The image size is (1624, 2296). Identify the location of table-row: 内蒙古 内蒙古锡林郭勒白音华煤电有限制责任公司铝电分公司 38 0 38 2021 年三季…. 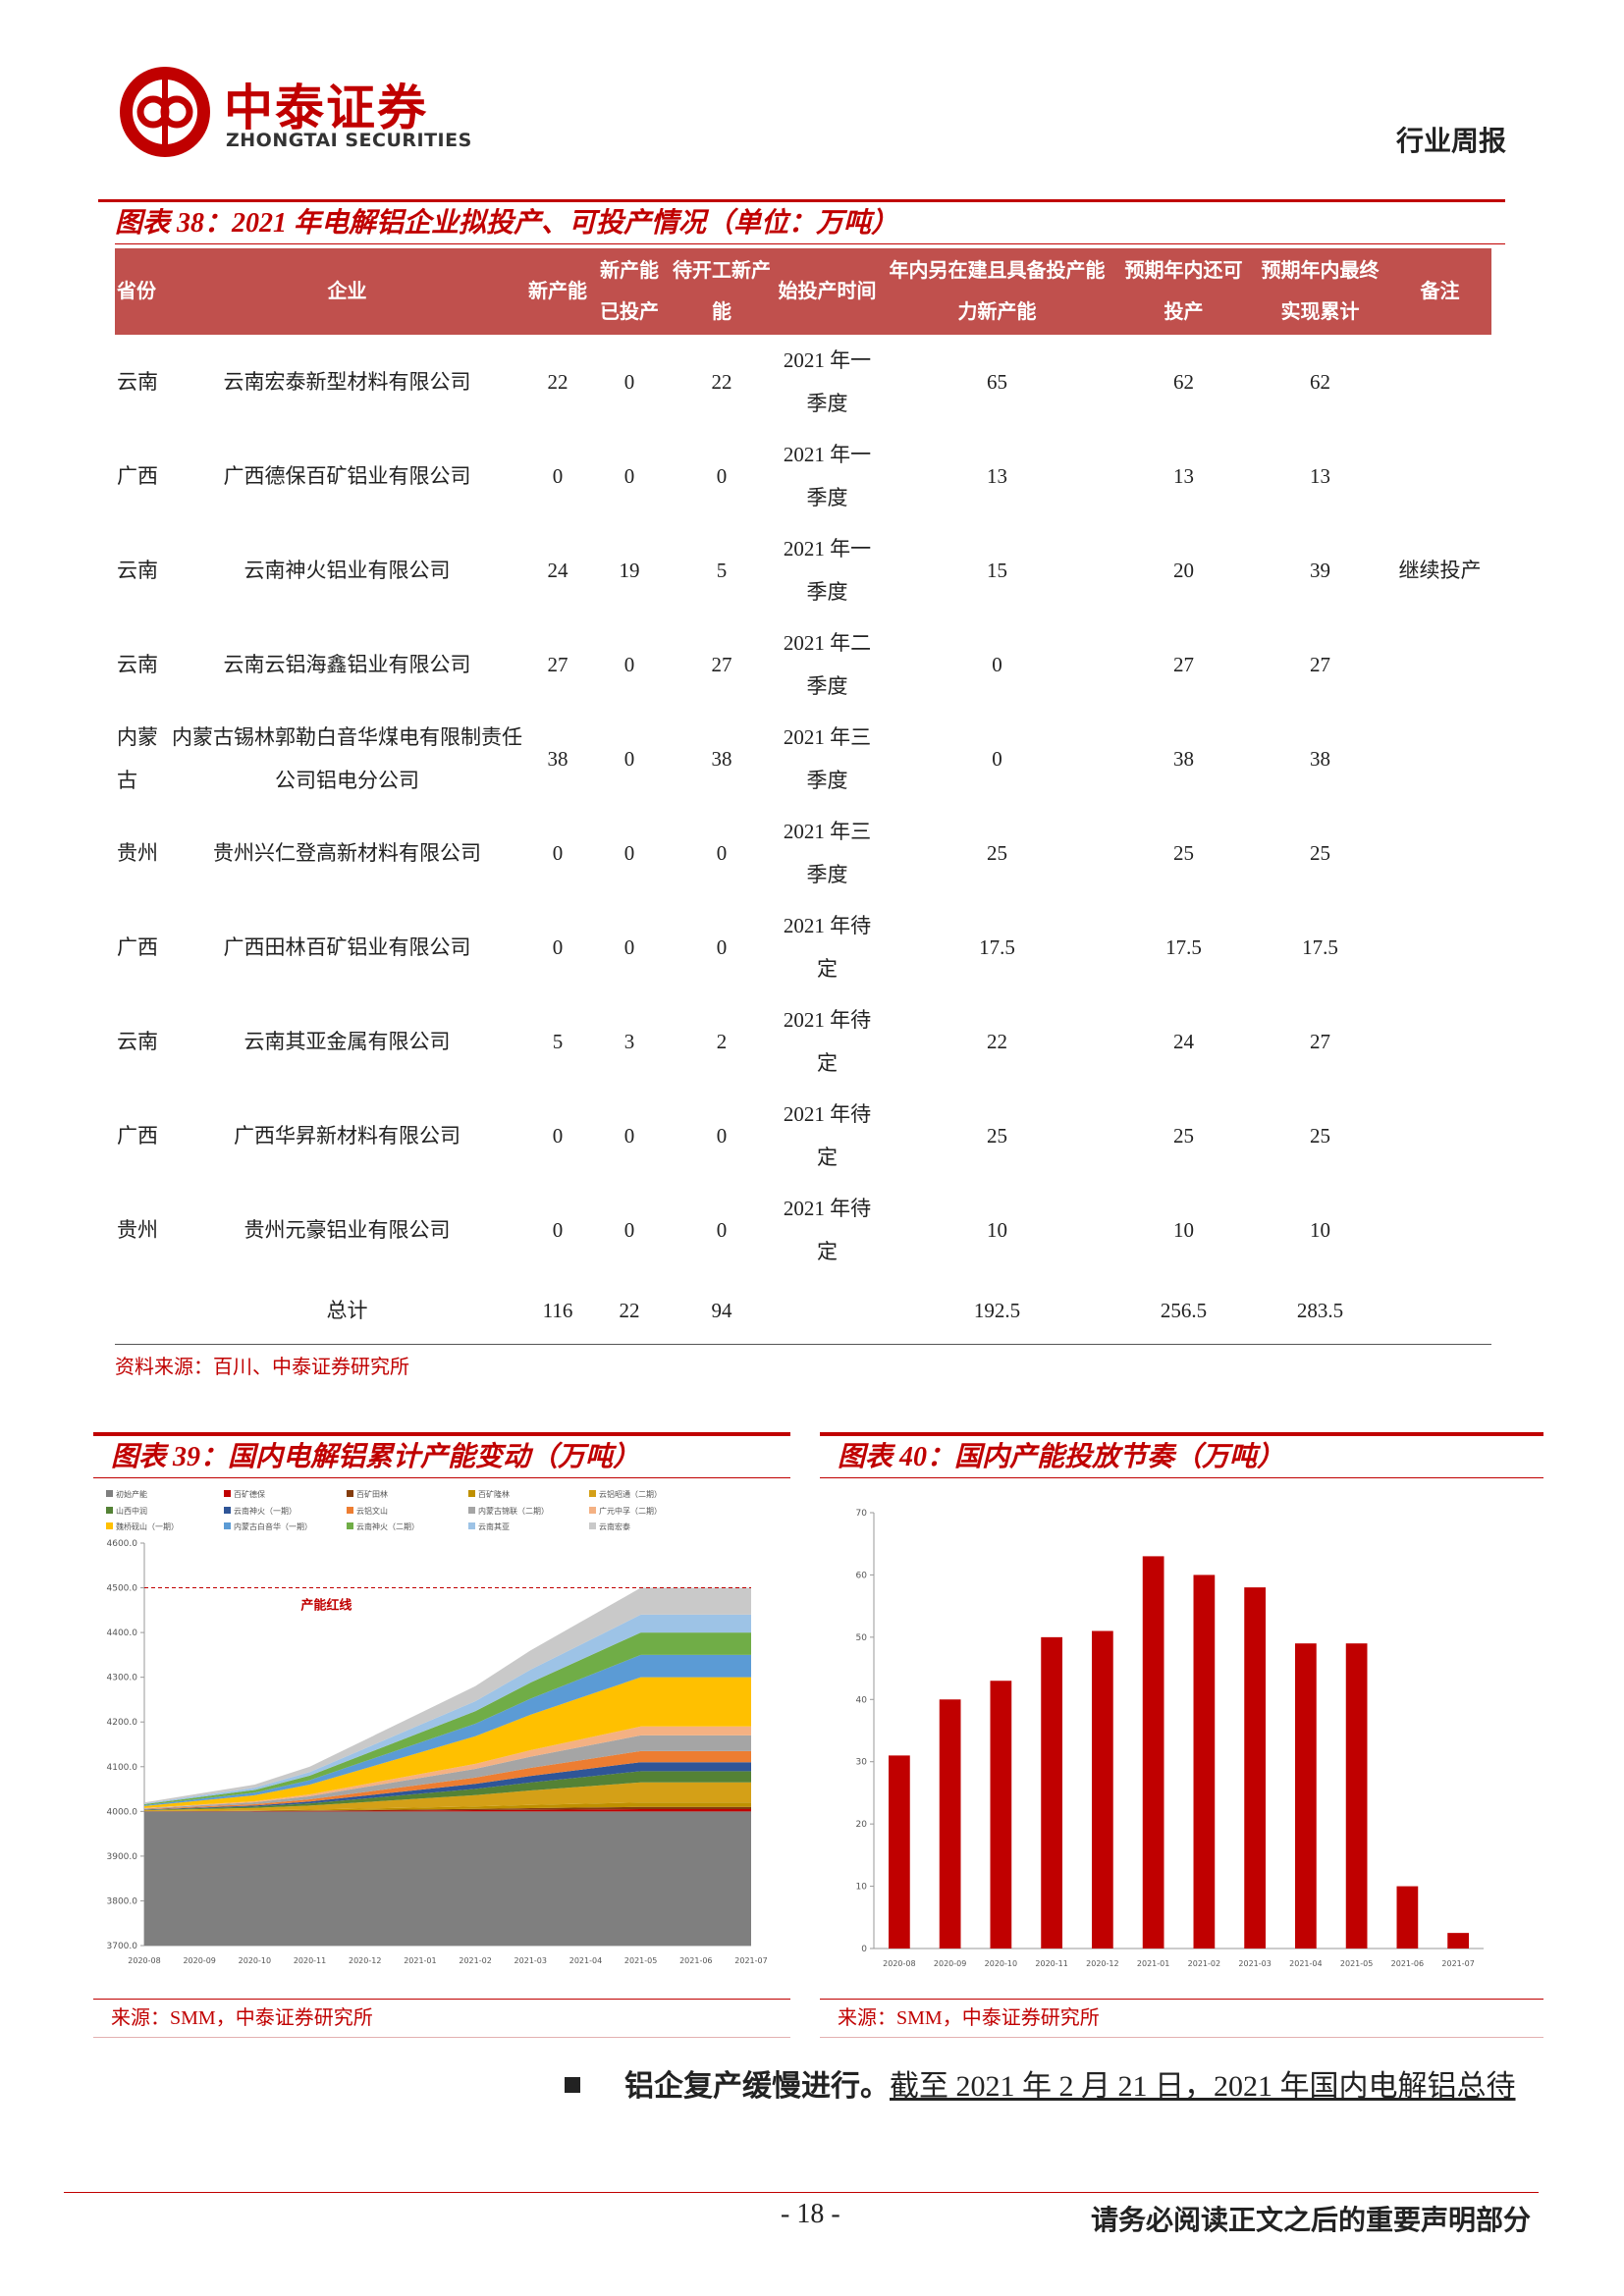
(803, 759).